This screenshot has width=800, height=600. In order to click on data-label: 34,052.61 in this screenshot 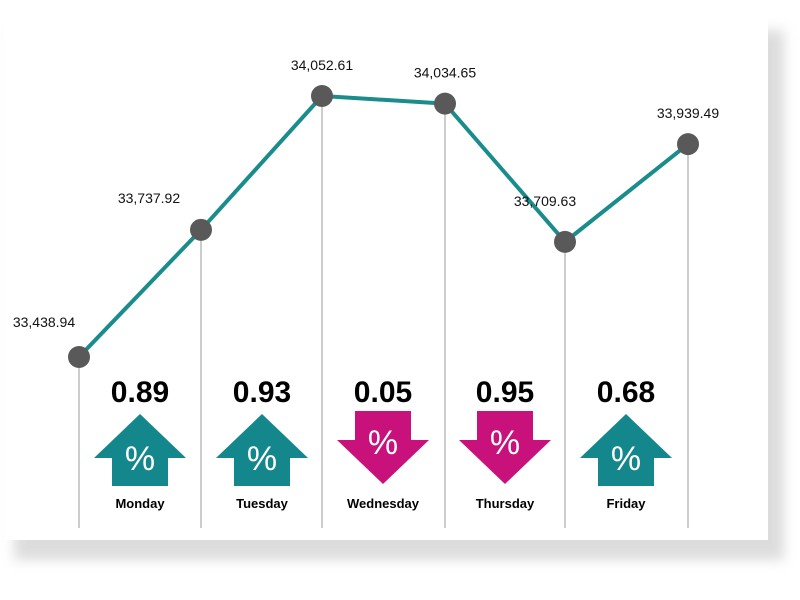, I will do `click(322, 65)`.